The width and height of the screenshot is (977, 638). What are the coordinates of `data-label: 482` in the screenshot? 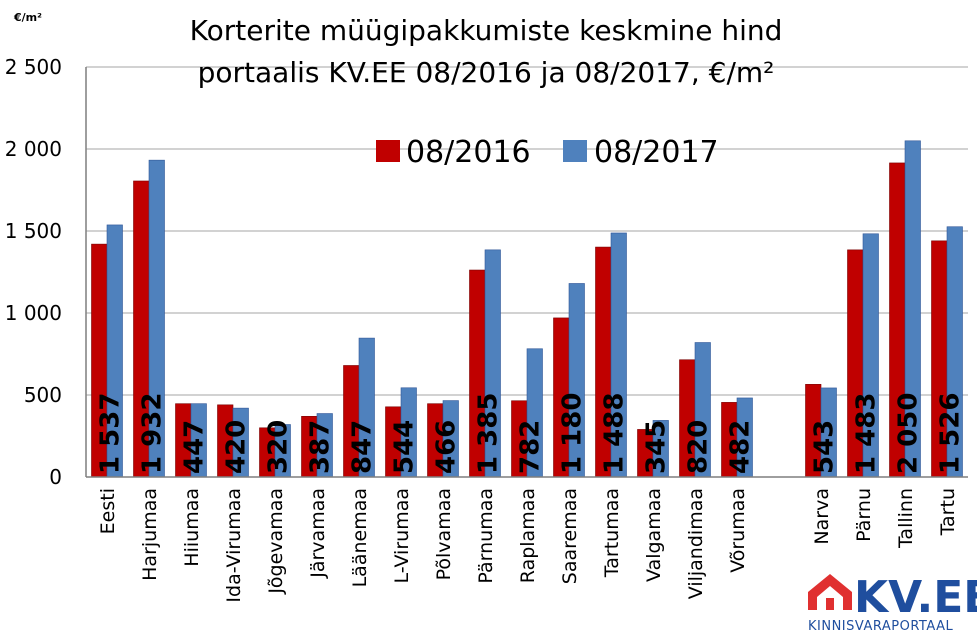 It's located at (741, 447).